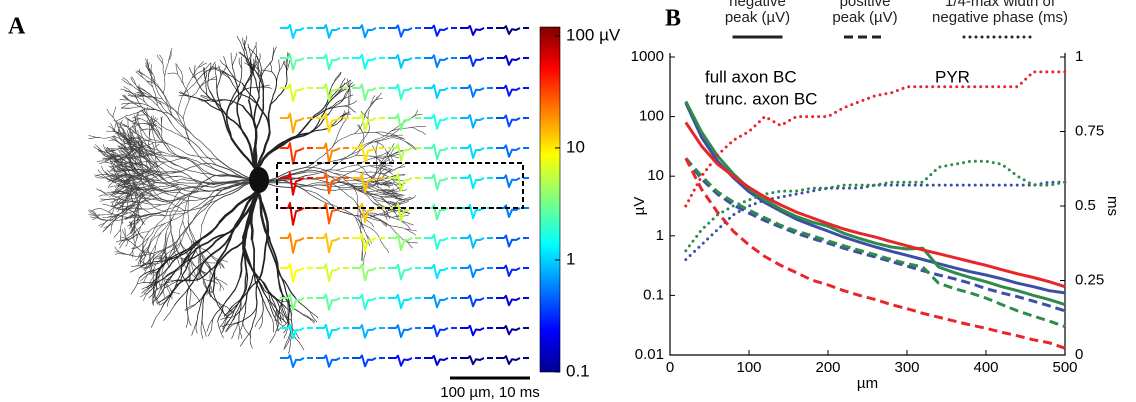 The image size is (1136, 402). Describe the element at coordinates (865, 13) in the screenshot. I see `style-legend-label: positive peak (µV)` at that location.